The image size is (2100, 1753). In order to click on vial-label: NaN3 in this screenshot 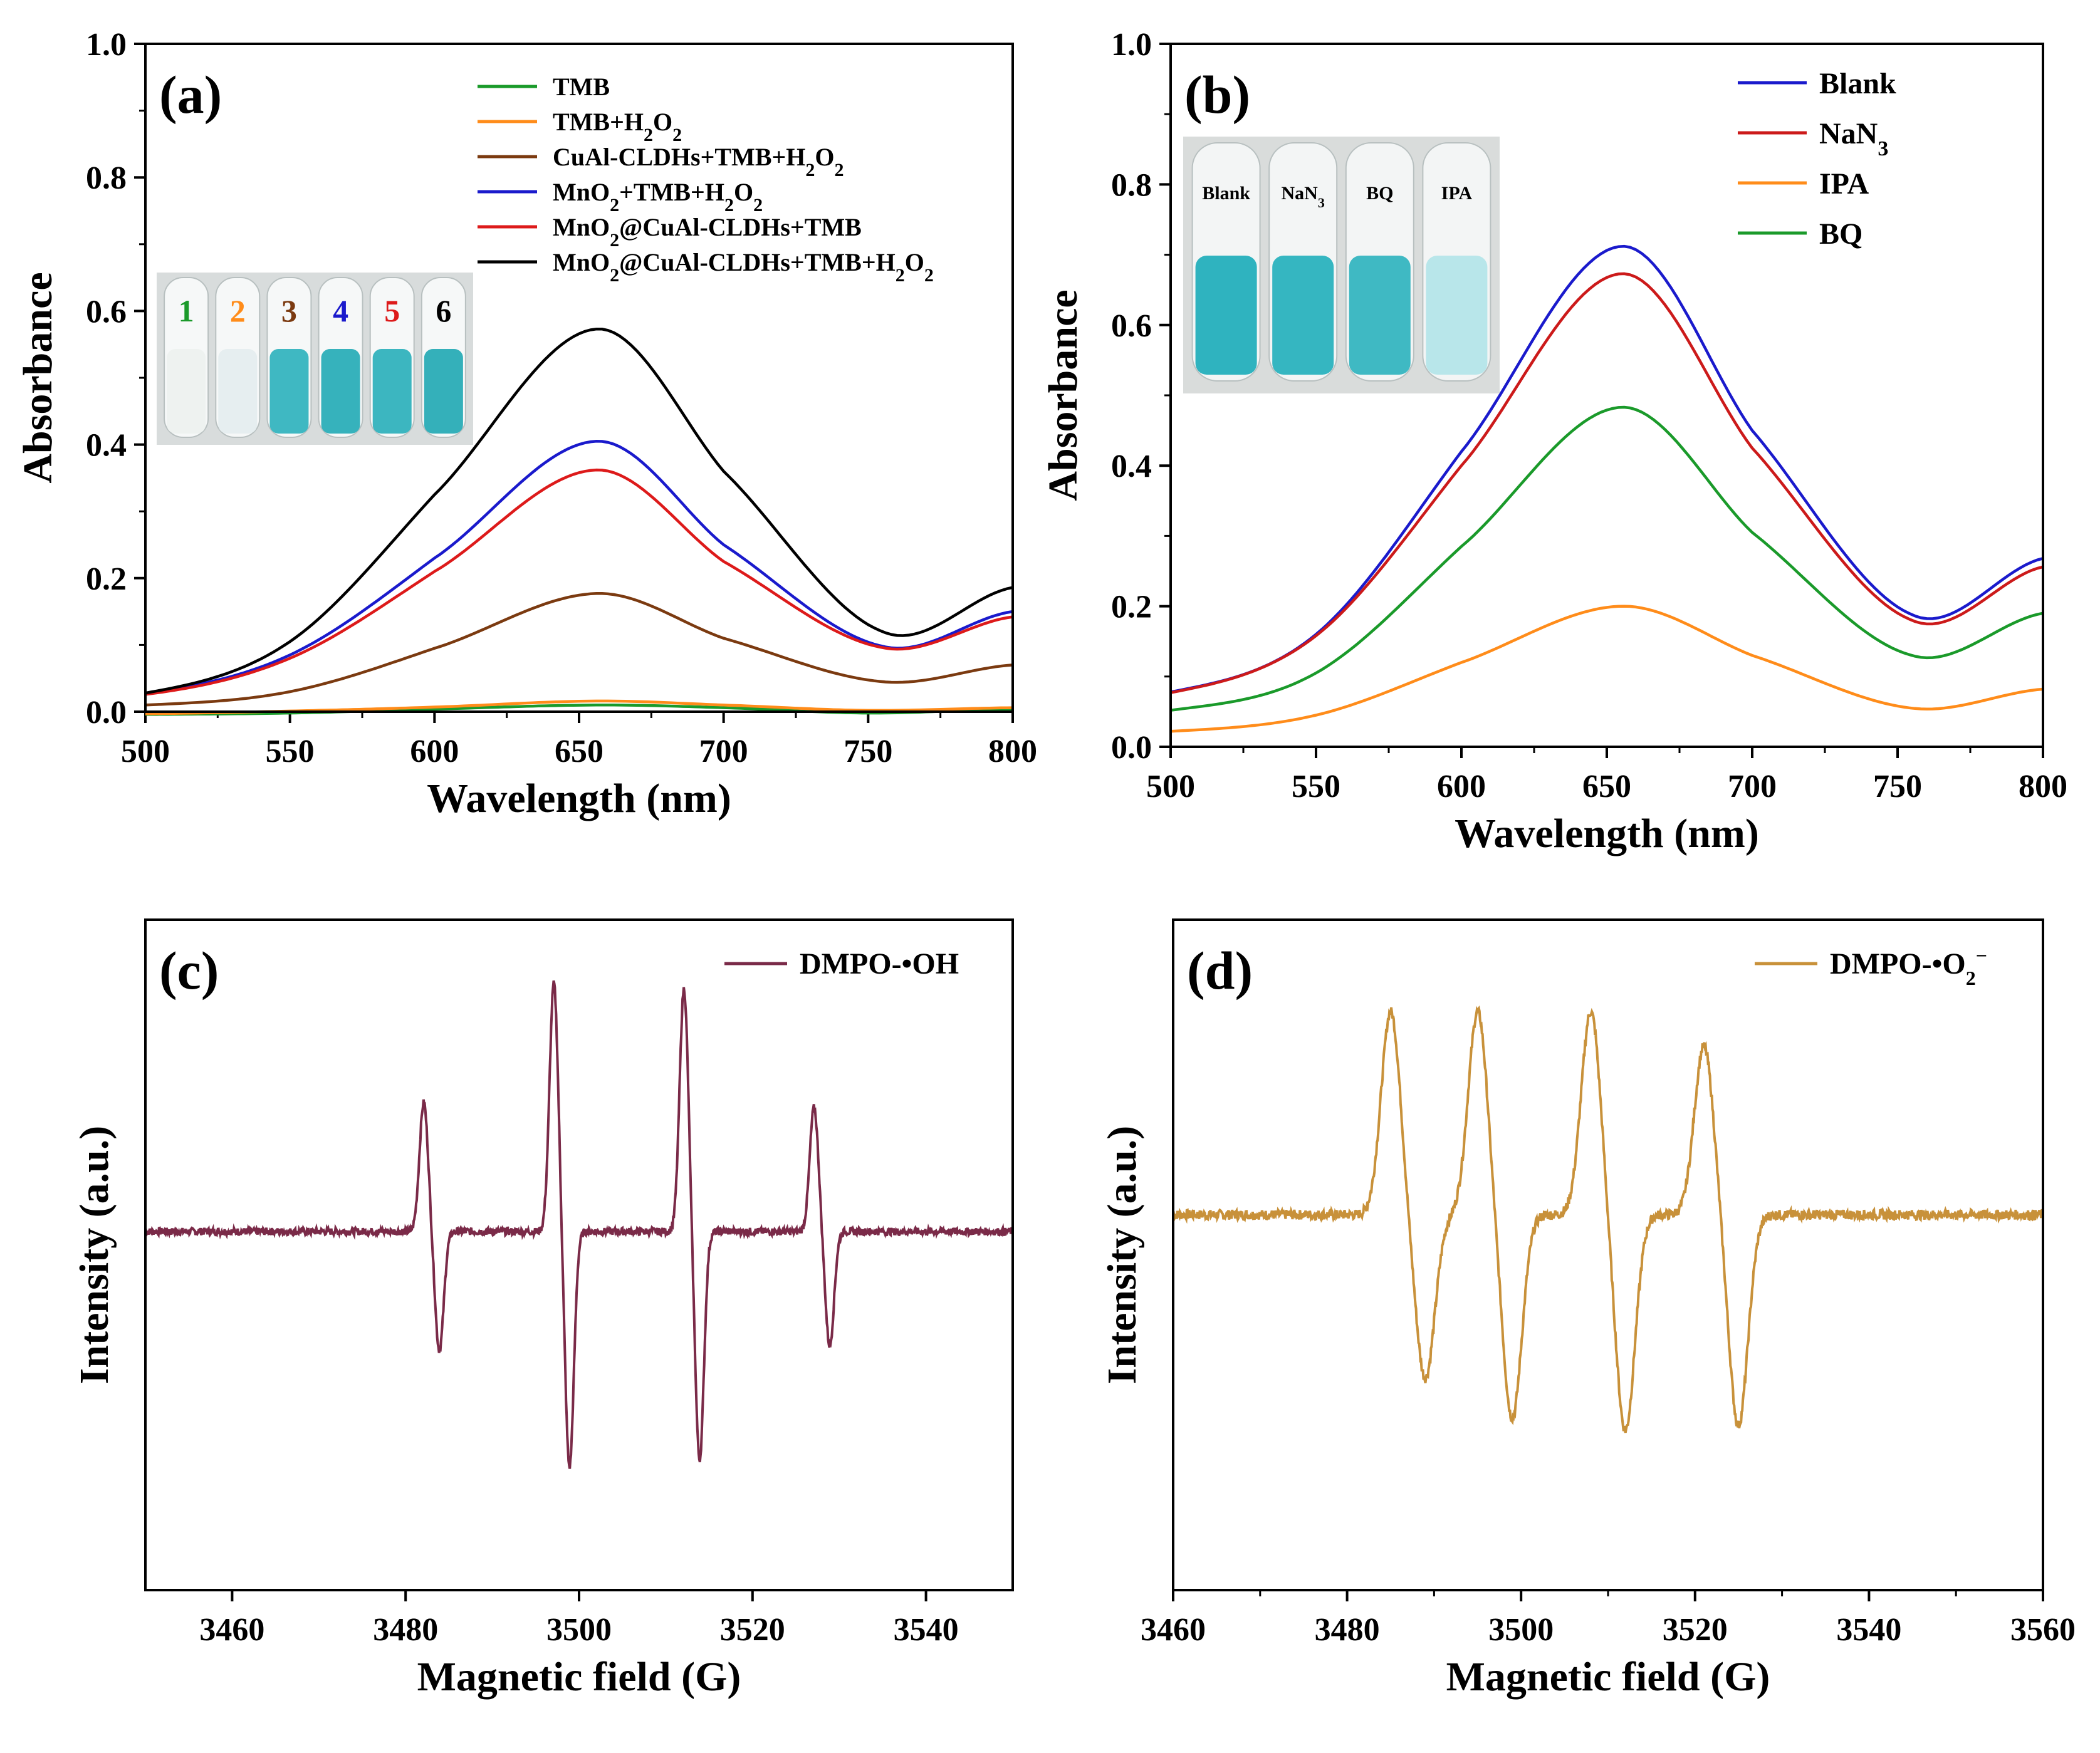, I will do `click(1303, 197)`.